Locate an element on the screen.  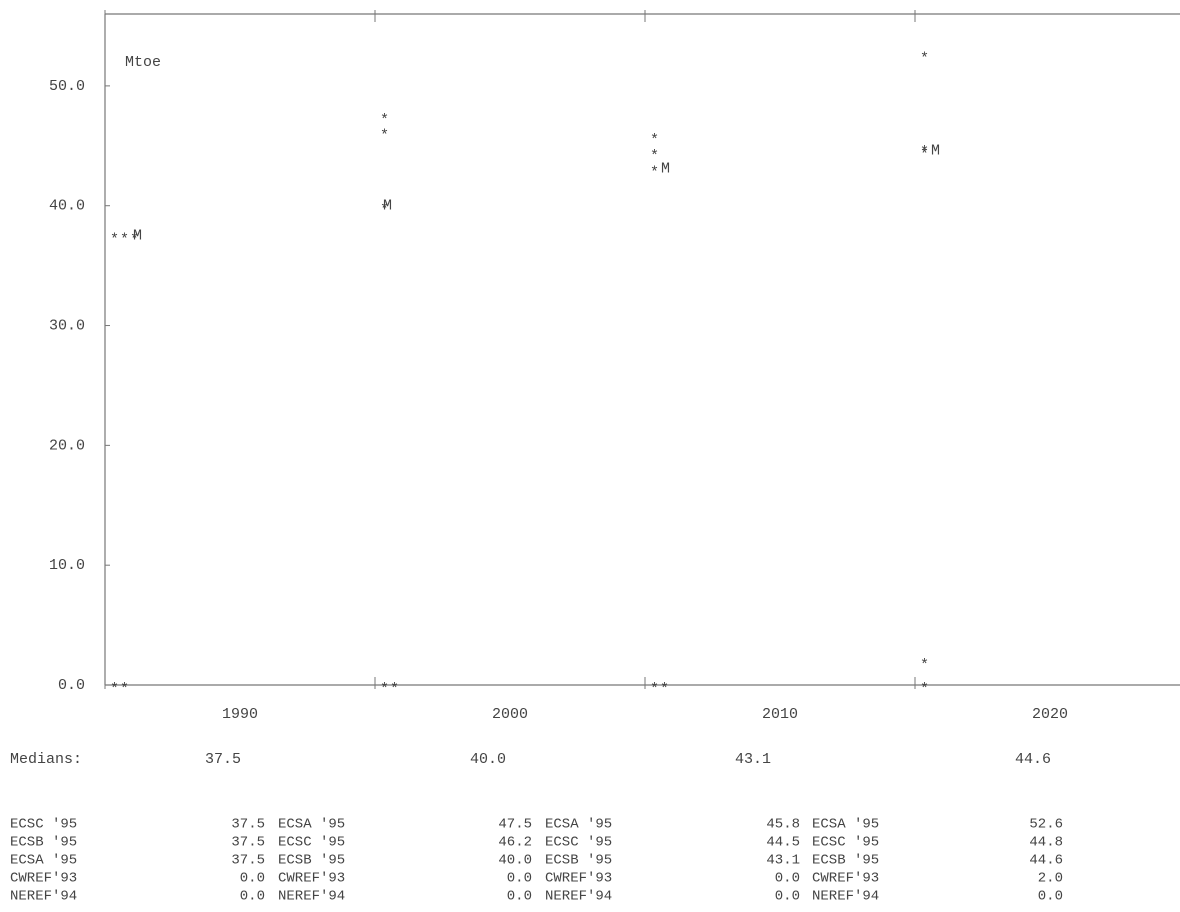
table-value: 44.5 is located at coordinates (783, 843).